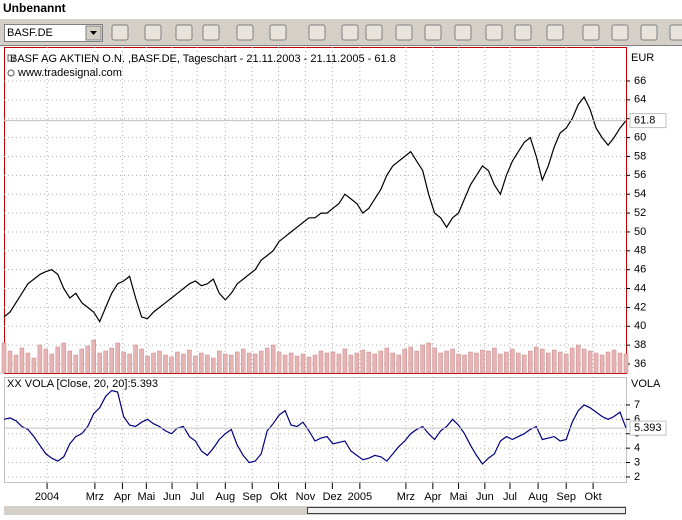  Describe the element at coordinates (466, 510) in the screenshot. I see `scrollbar-thumb` at that location.